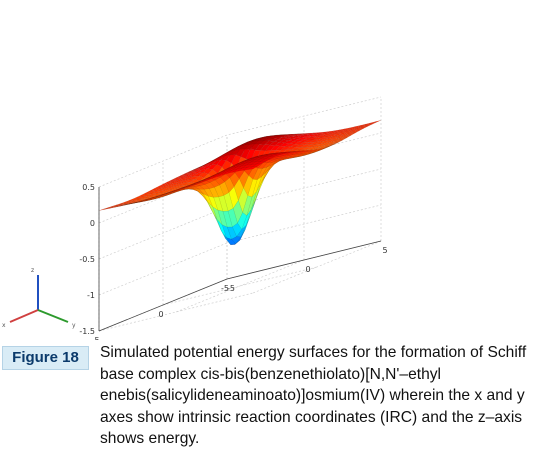 The image size is (553, 471). I want to click on z-tick-label-3: -1, so click(91, 295).